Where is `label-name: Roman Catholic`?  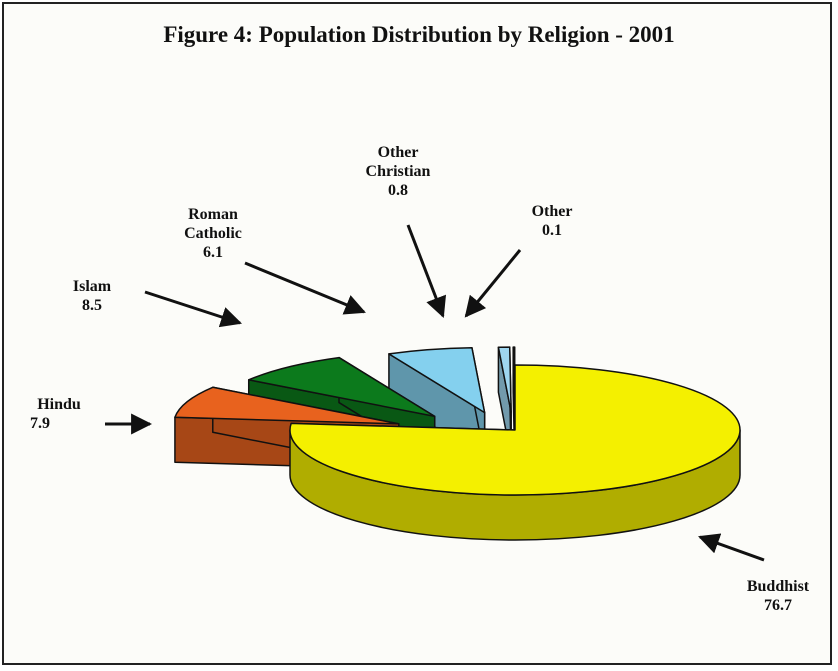 label-name: Roman Catholic is located at coordinates (213, 224).